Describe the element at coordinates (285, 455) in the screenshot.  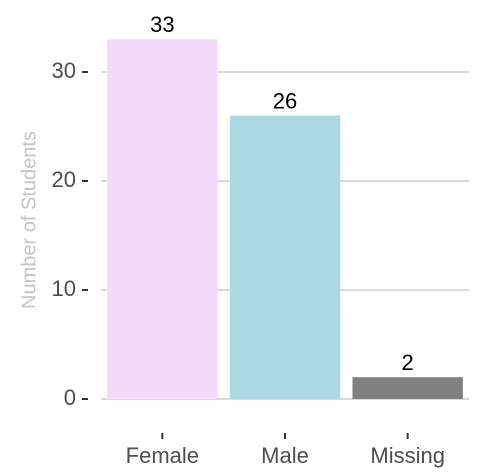
I see `x-tick-label: Male` at that location.